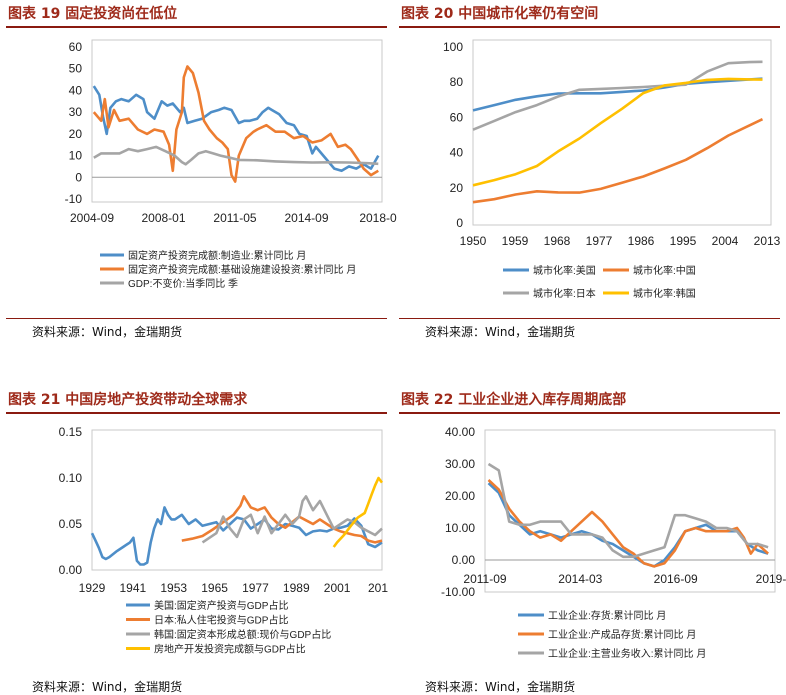 The width and height of the screenshot is (786, 695). Describe the element at coordinates (163, 218) in the screenshot. I see `x-tick-label: 2008-01` at that location.